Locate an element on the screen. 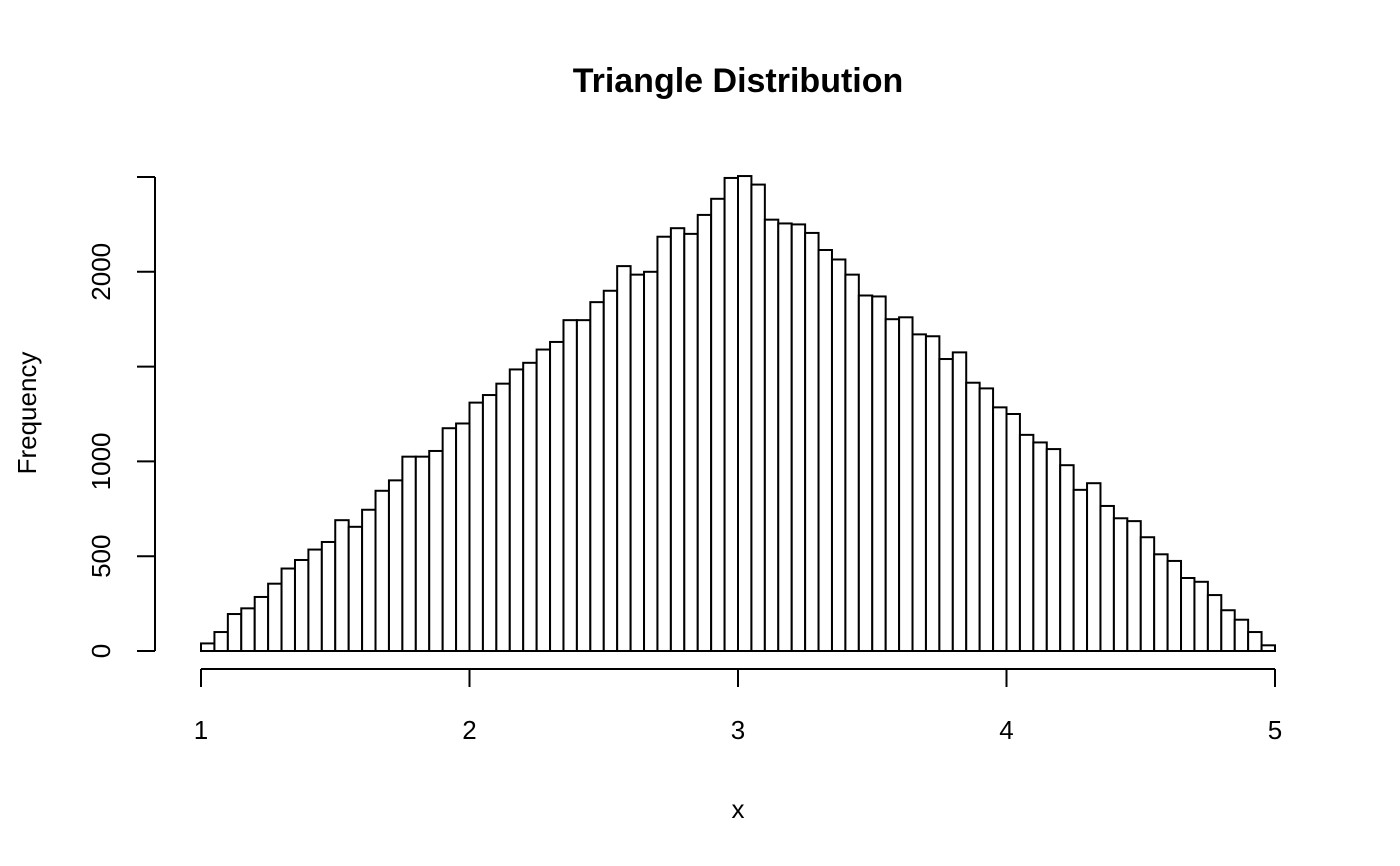 The image size is (1400, 866). x-tick-label: 5 is located at coordinates (1275, 730).